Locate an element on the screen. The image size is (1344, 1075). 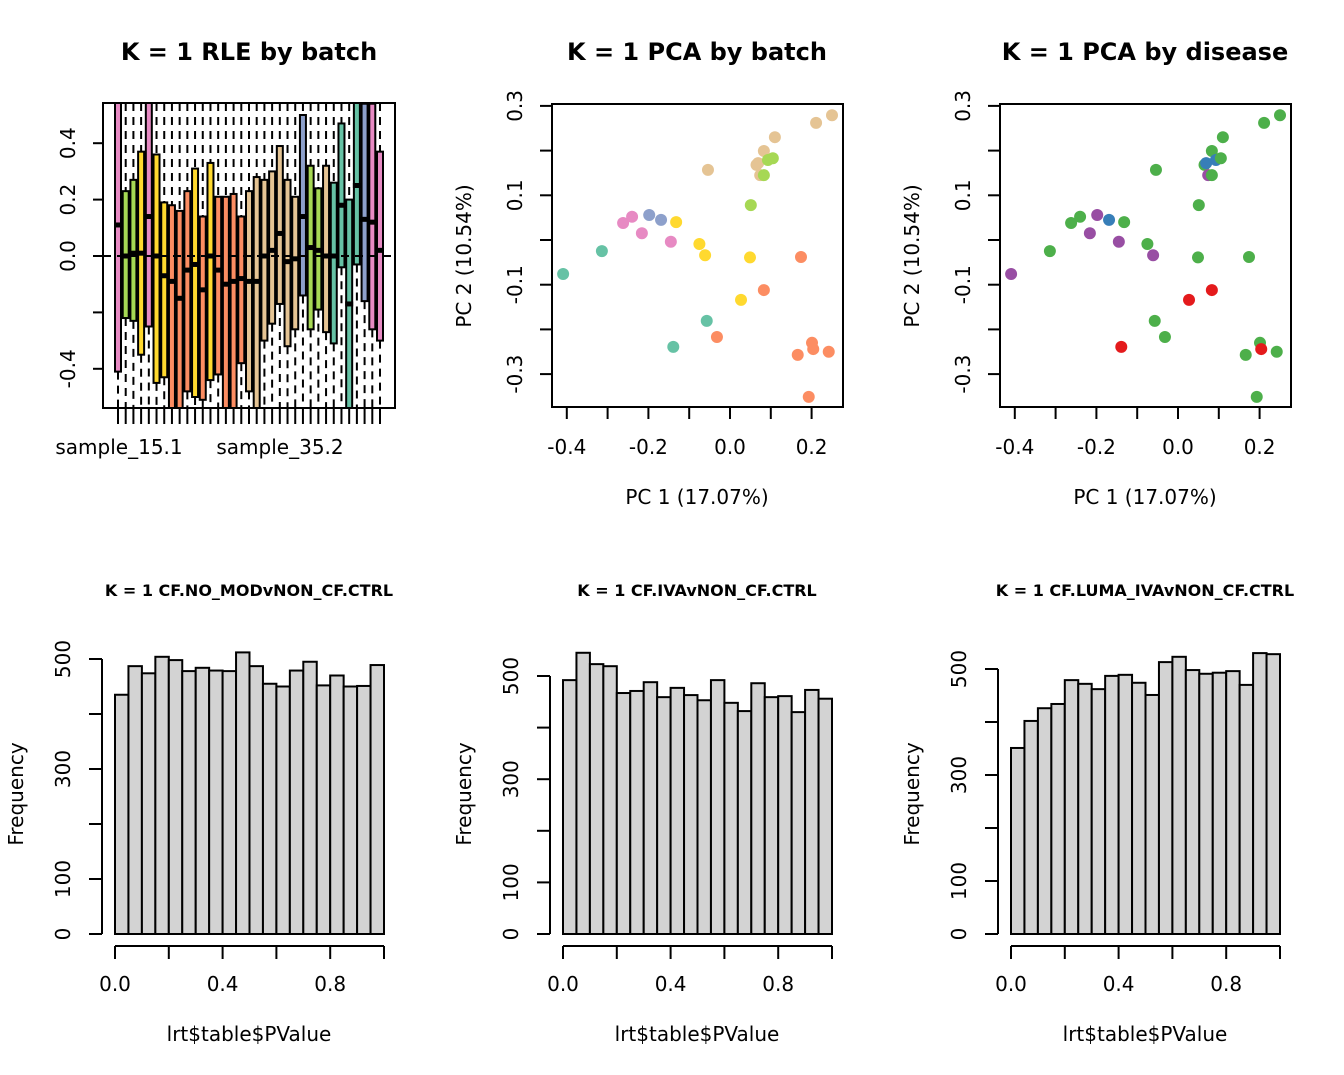
hist-no-mod-xlabel: lrt$table$PValue is located at coordinates (249, 1034).